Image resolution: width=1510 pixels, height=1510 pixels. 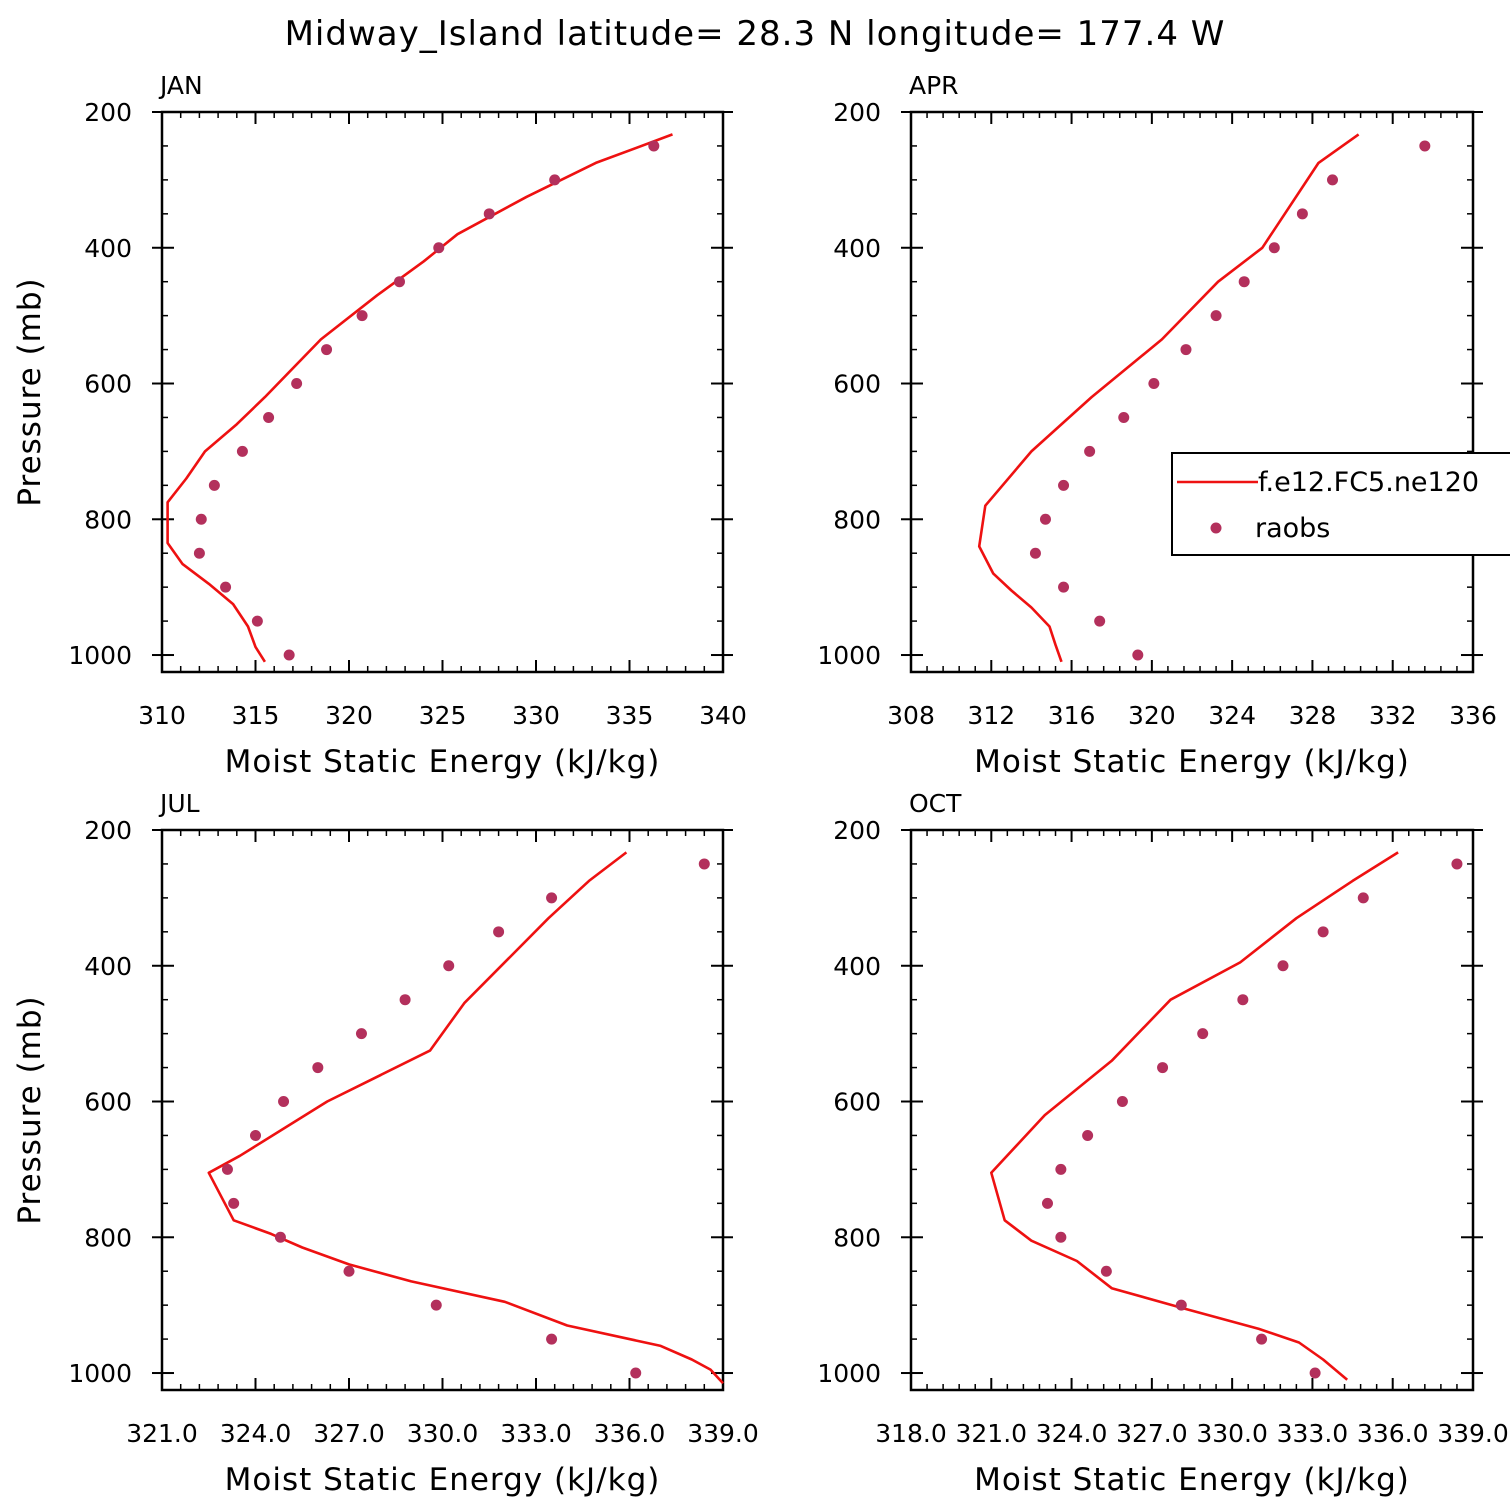 I want to click on x-tick-label: 327.0, so click(x=1152, y=1433).